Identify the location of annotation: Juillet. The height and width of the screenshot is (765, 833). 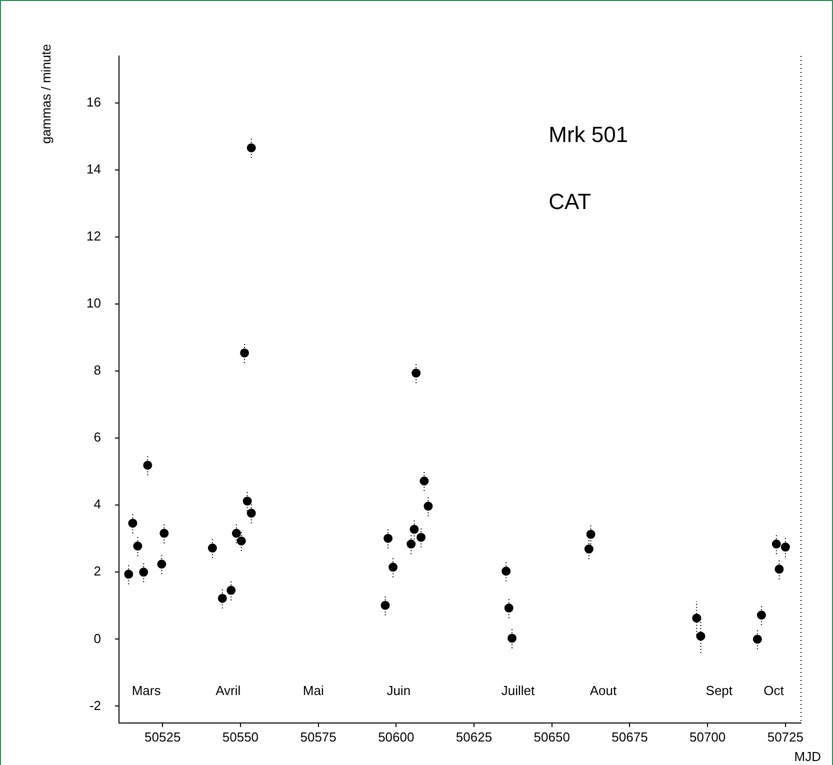
(518, 690).